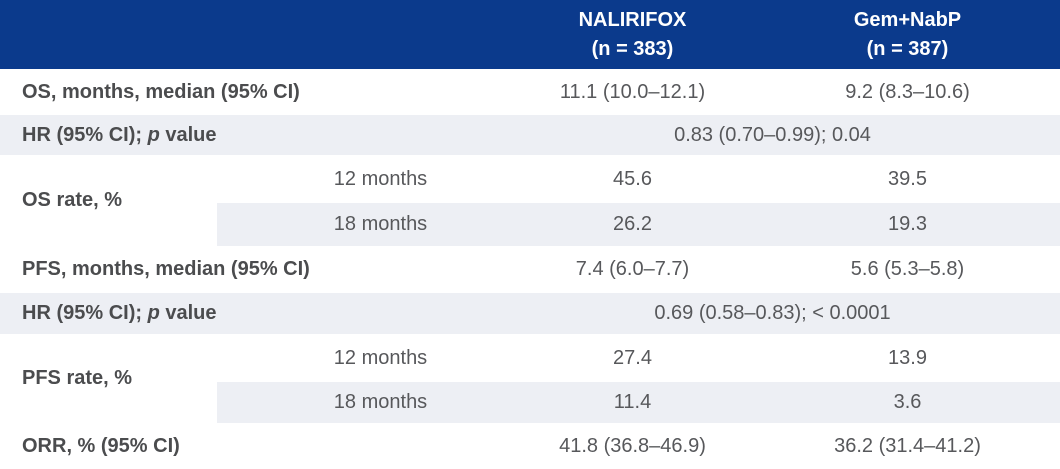 The image size is (1060, 469). I want to click on os-hr-label-prefix: HR (95% CI);, so click(85, 134).